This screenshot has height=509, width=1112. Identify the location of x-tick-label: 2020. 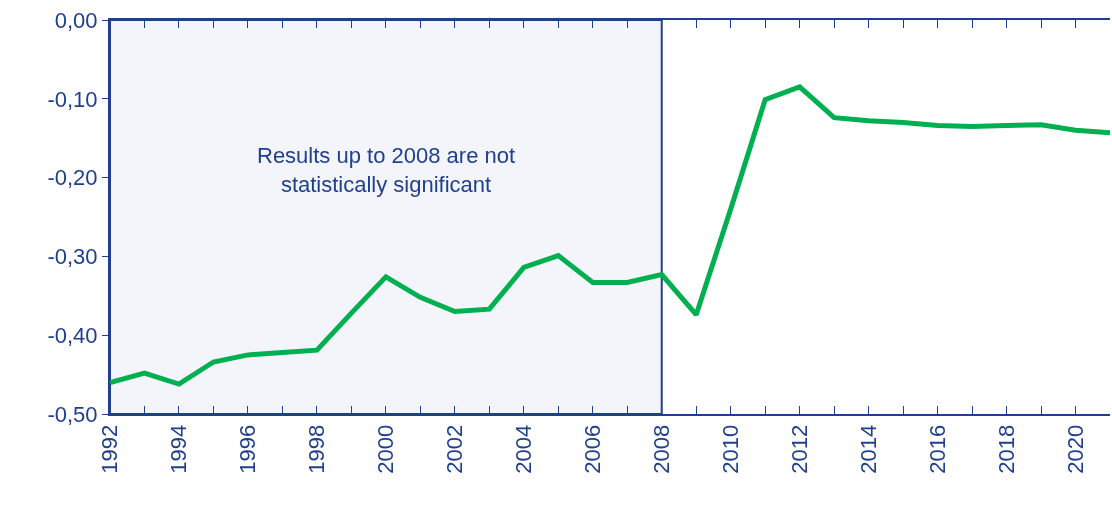
(1075, 449).